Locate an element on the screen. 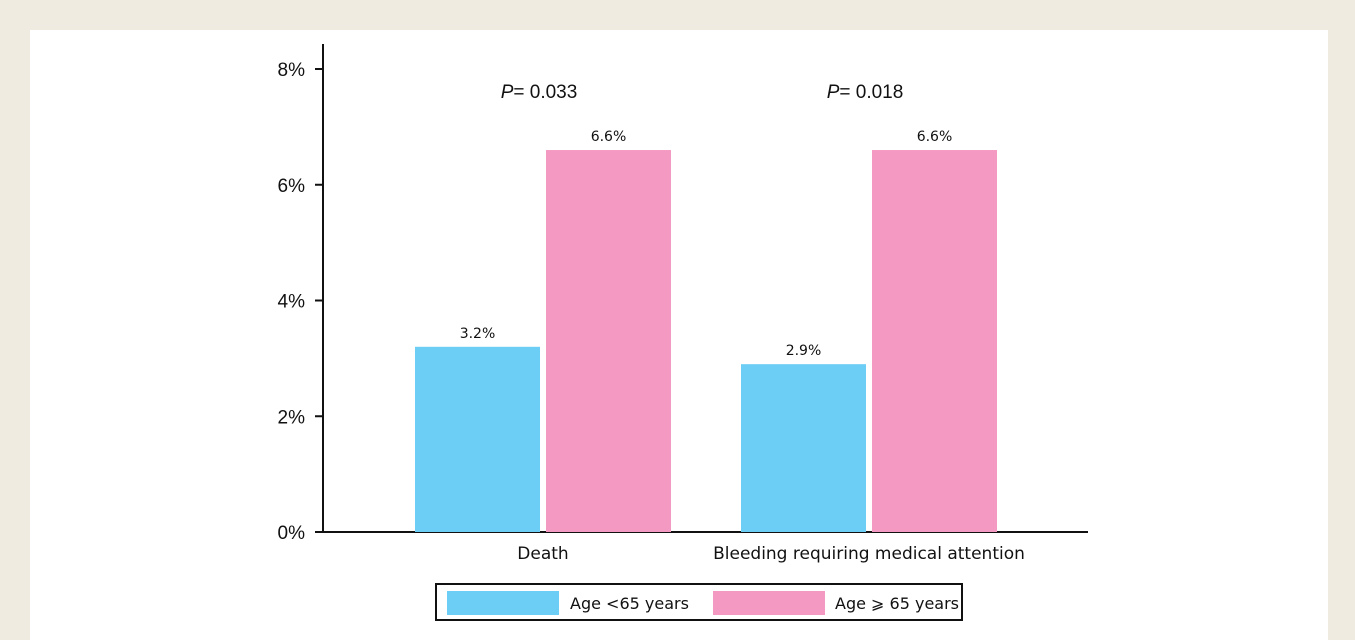  x-category-label: Bleeding requiring medical attention is located at coordinates (869, 554).